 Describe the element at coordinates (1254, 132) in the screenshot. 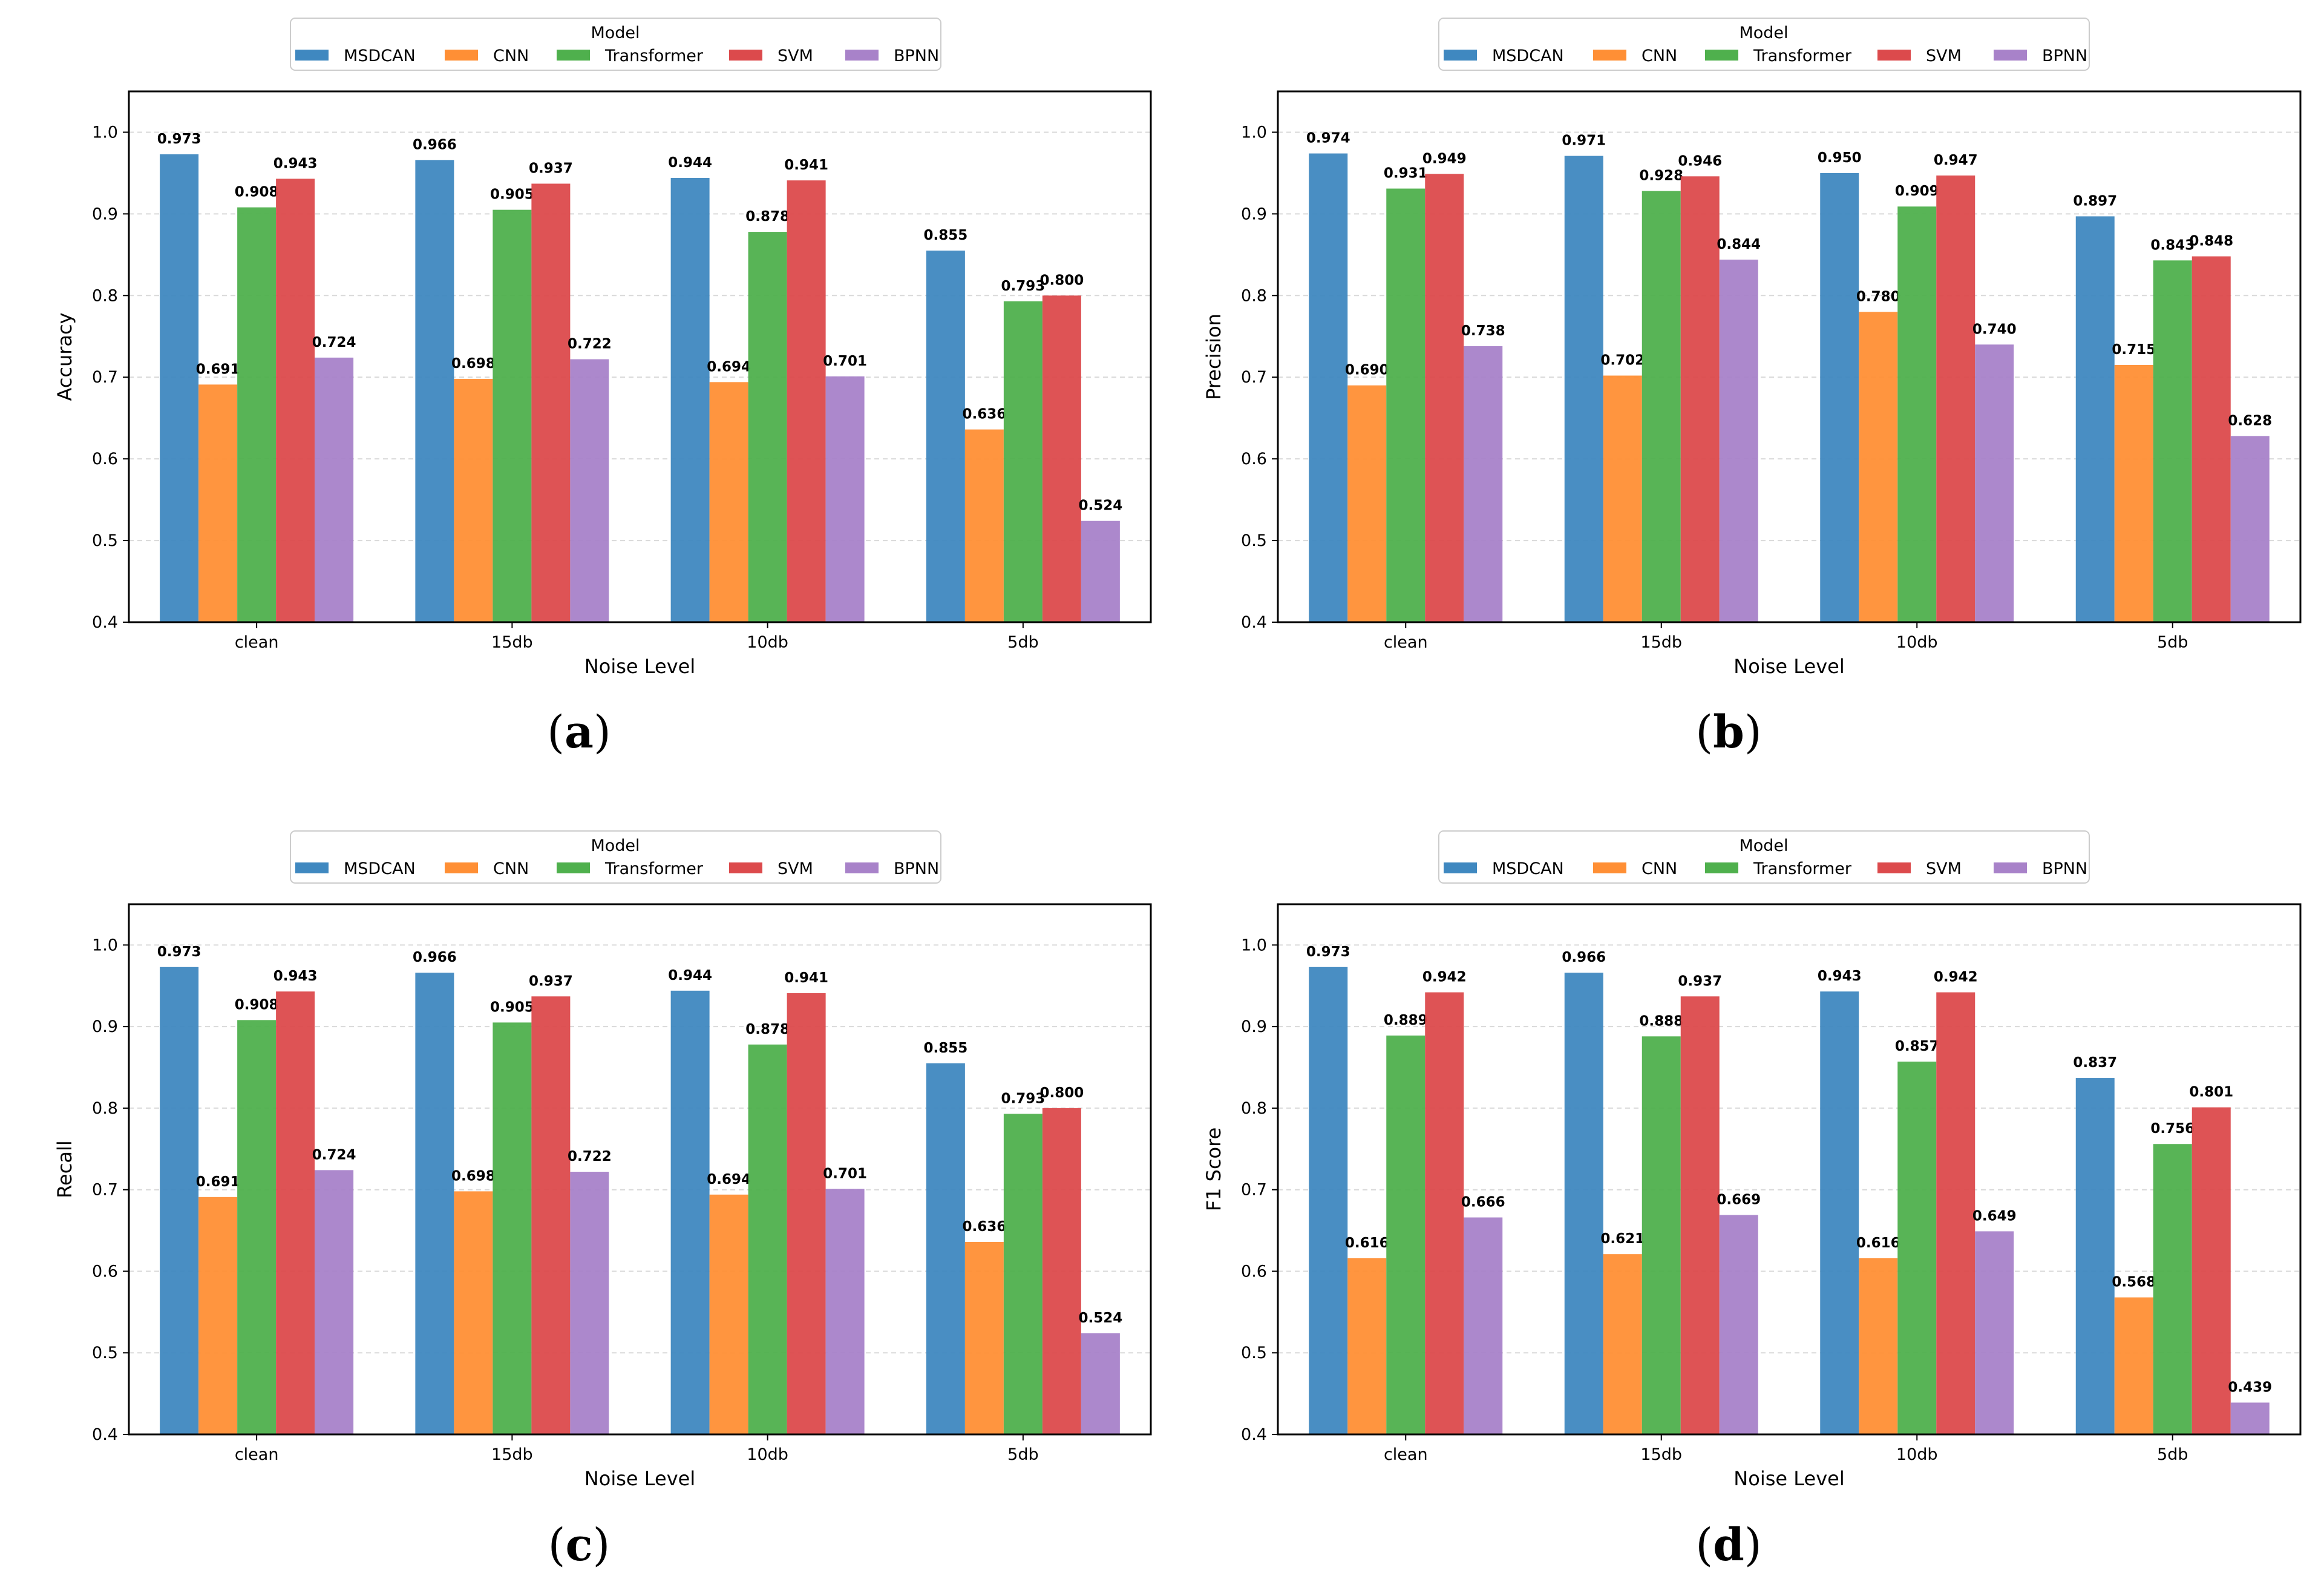

I see `y-tick-label: 1.0` at that location.